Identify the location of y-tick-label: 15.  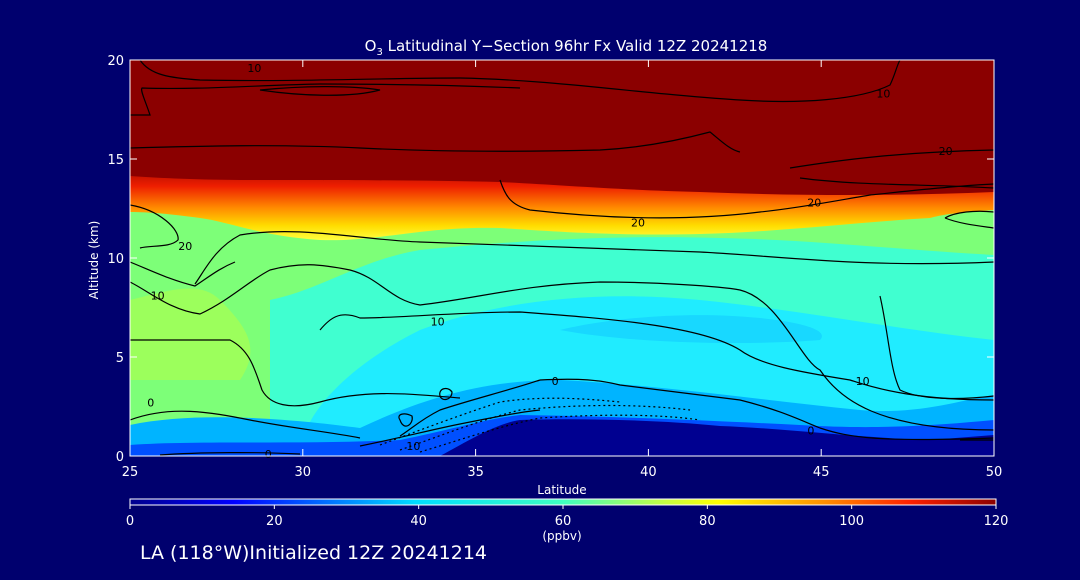
(115, 160).